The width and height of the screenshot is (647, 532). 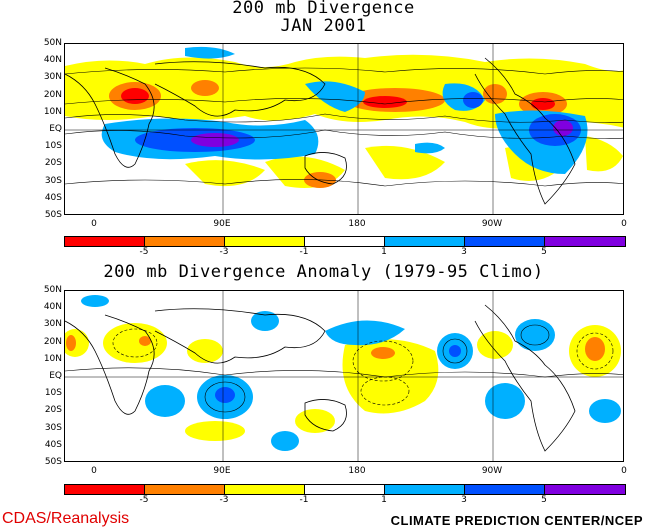 I want to click on convergence-purple, so click(x=382, y=133).